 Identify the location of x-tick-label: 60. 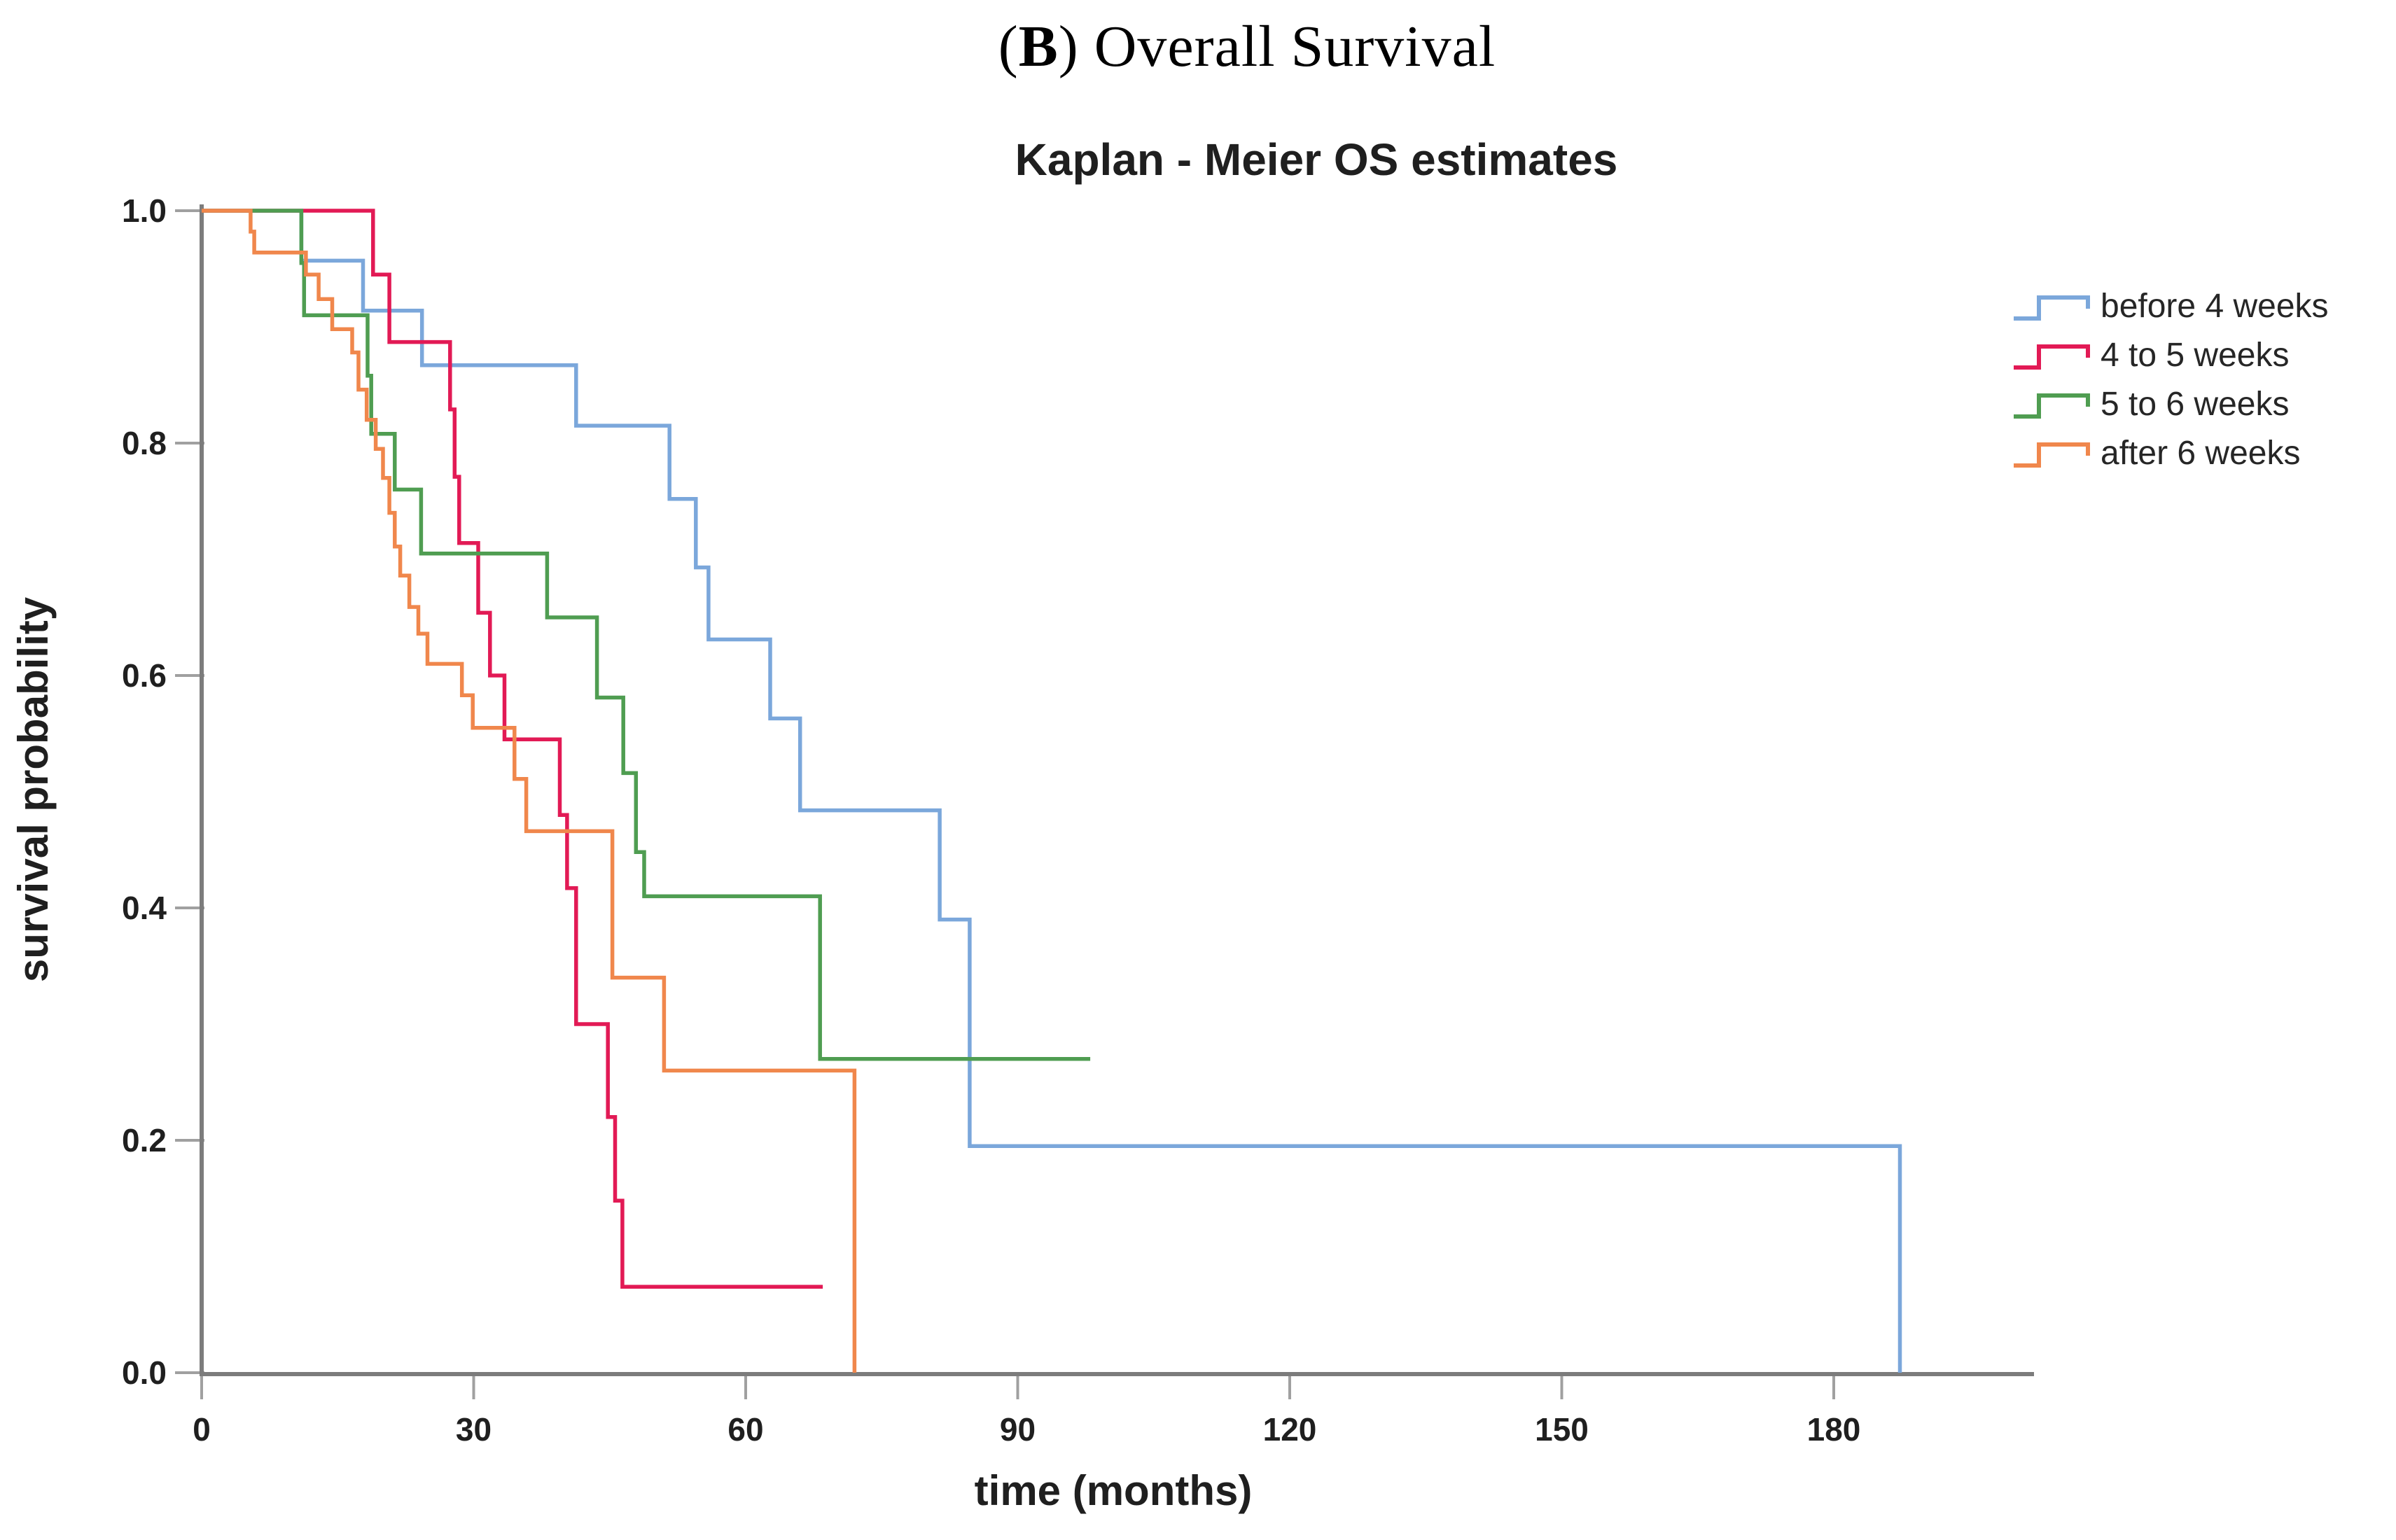
(745, 1429).